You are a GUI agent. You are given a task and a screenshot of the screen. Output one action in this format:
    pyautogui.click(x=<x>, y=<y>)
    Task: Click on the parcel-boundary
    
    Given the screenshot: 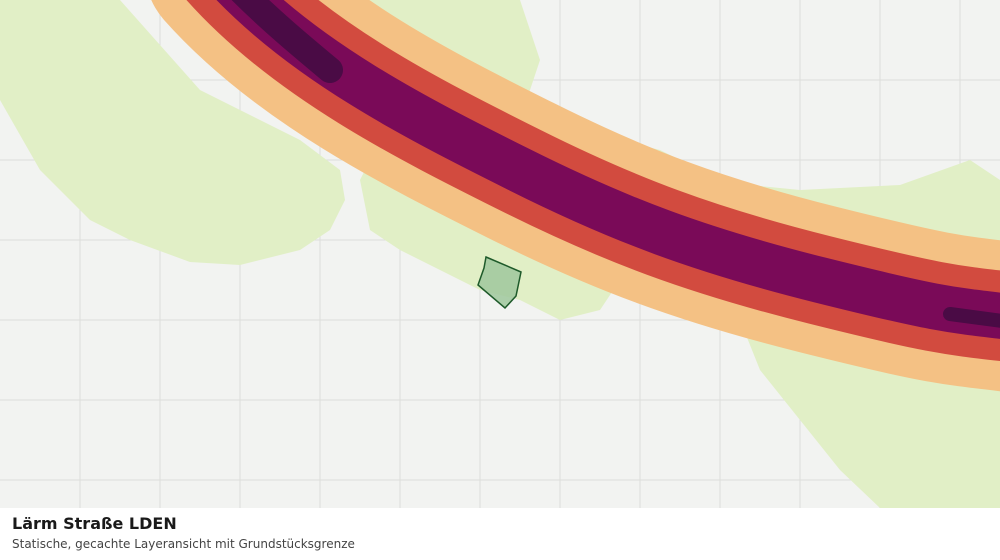 What is the action you would take?
    pyautogui.click(x=499, y=282)
    